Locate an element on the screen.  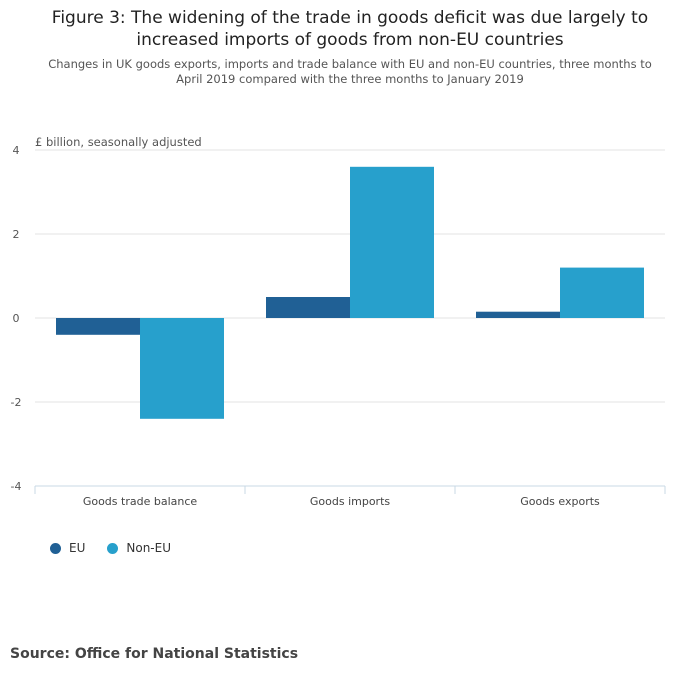
x-tick-label: Goods exports is located at coordinates (560, 501).